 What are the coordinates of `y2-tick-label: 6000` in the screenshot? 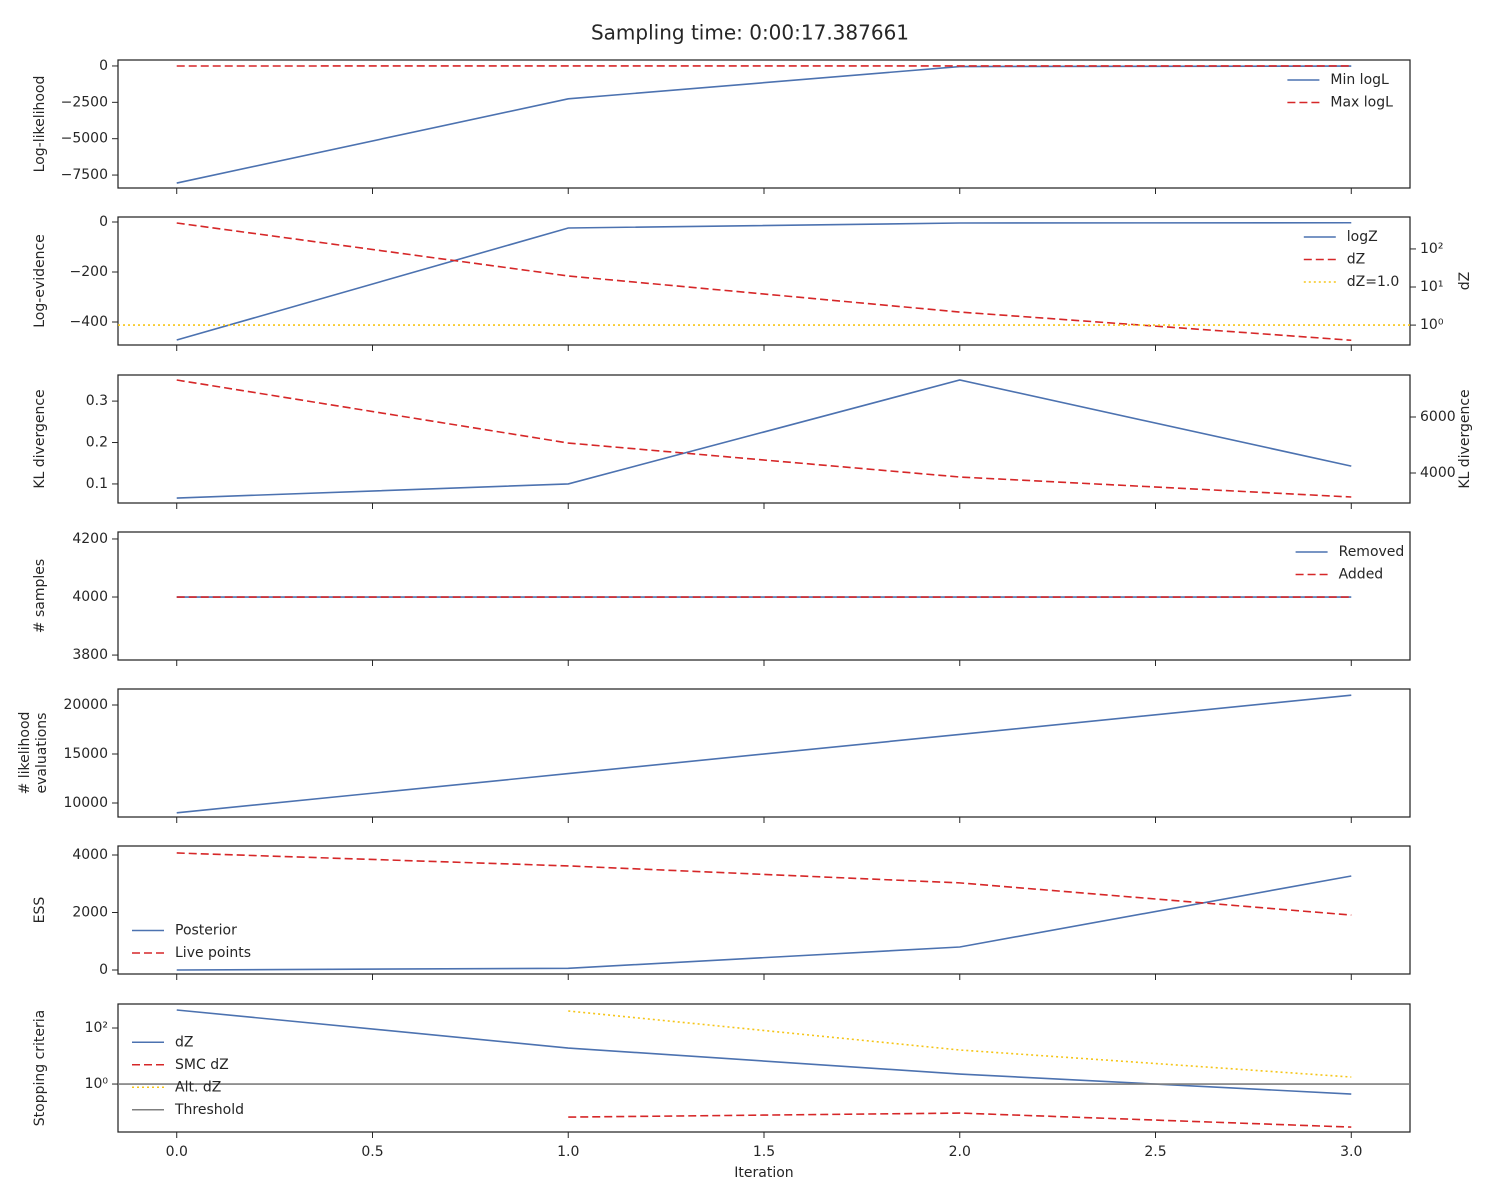 It's located at (1438, 417).